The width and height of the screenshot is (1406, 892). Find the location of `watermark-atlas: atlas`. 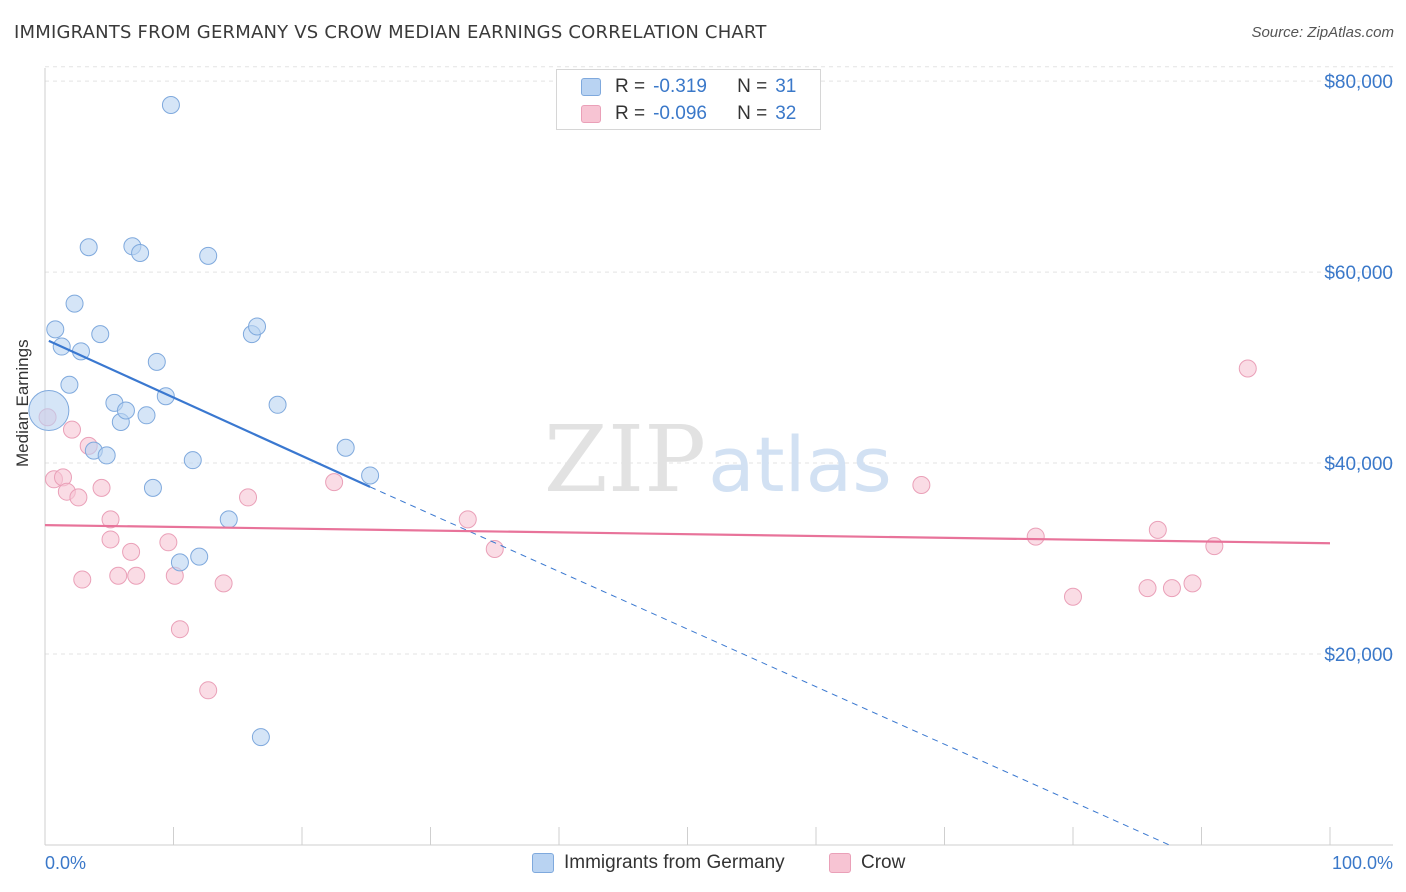

watermark-atlas: atlas is located at coordinates (800, 464).